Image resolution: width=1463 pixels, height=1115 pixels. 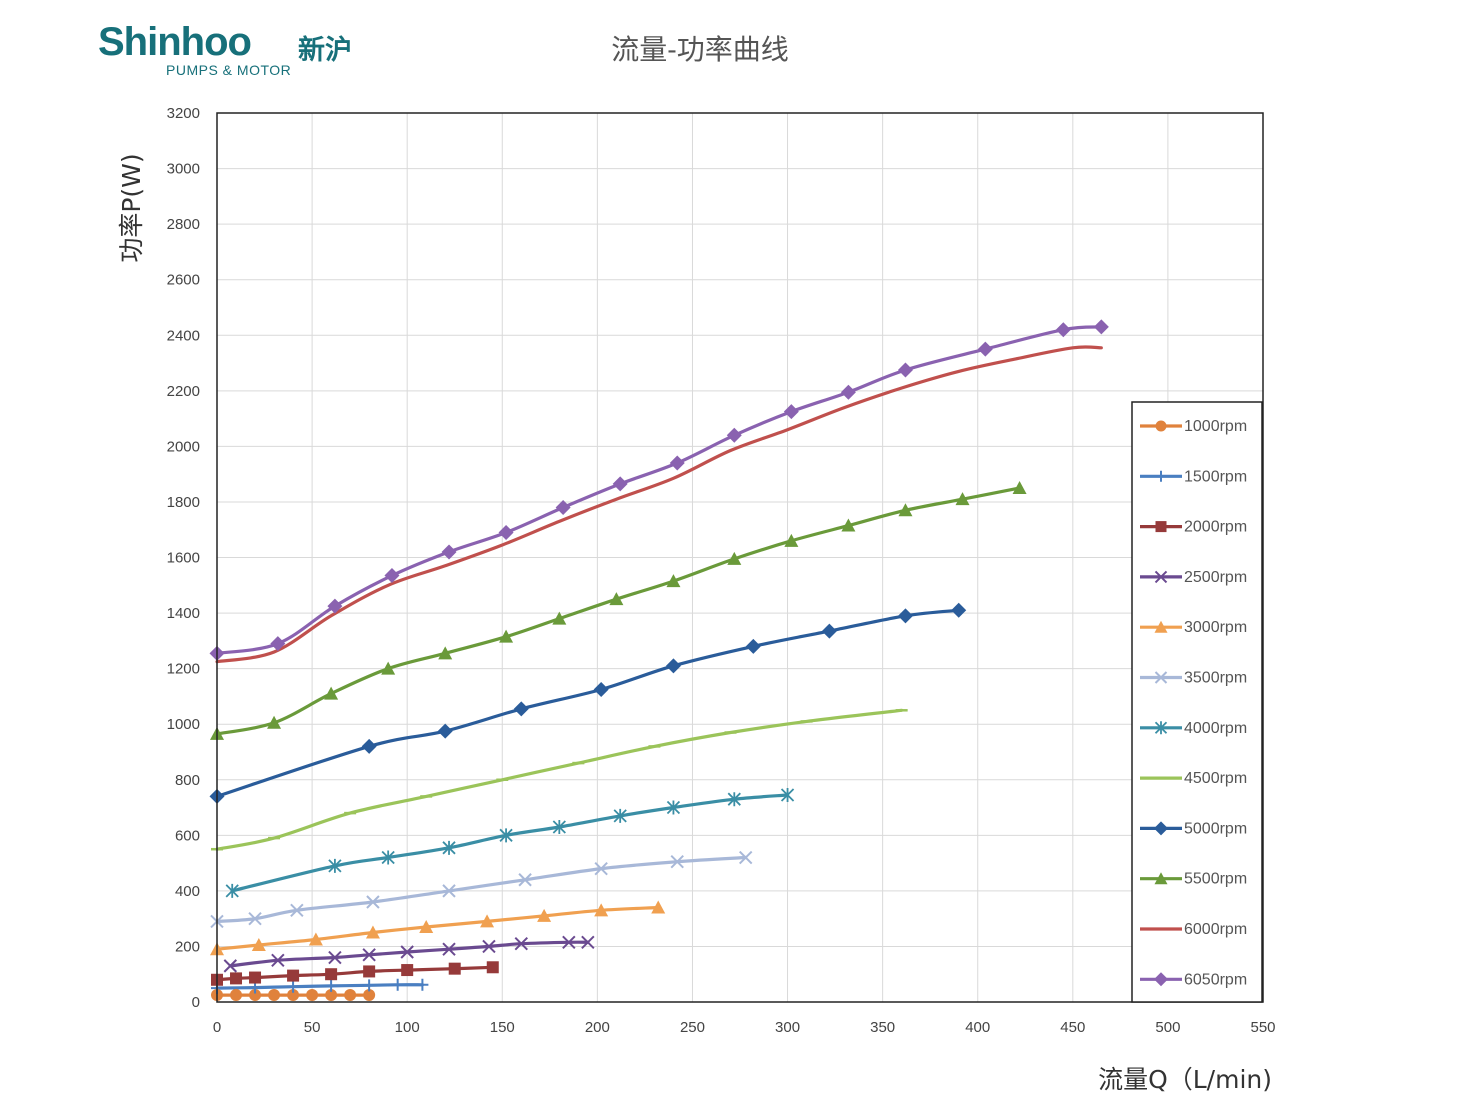 What do you see at coordinates (409, 954) in the screenshot?
I see `series-line-2500rpm` at bounding box center [409, 954].